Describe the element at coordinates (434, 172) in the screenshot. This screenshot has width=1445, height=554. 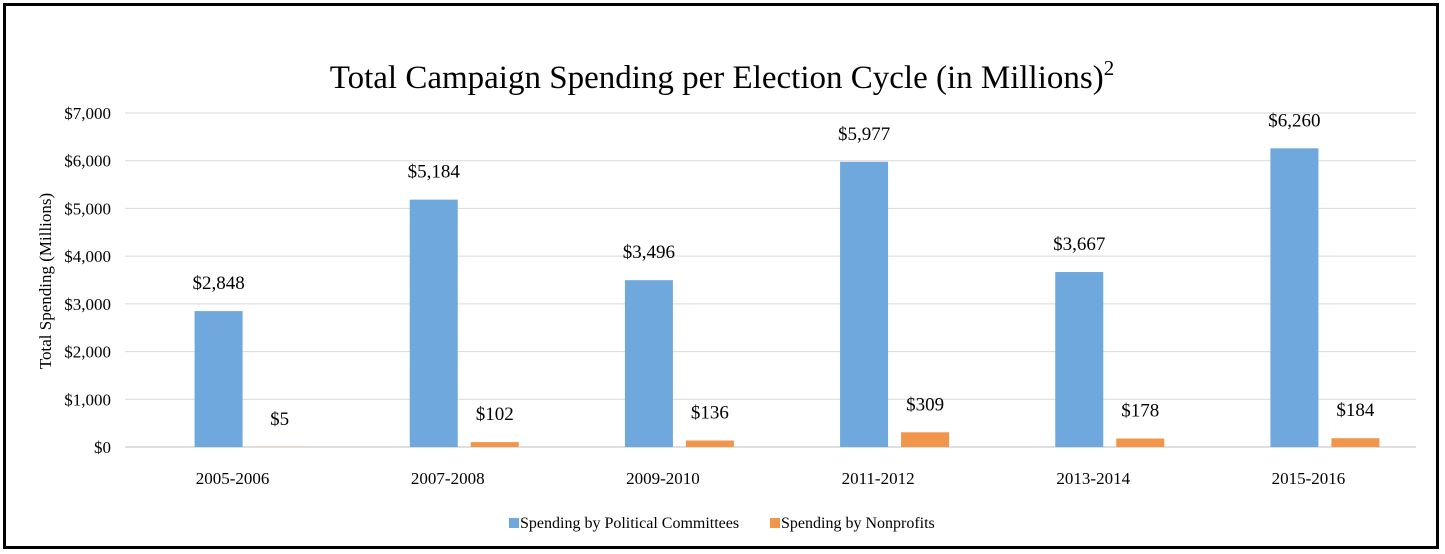
I see `data-label: $5,184` at that location.